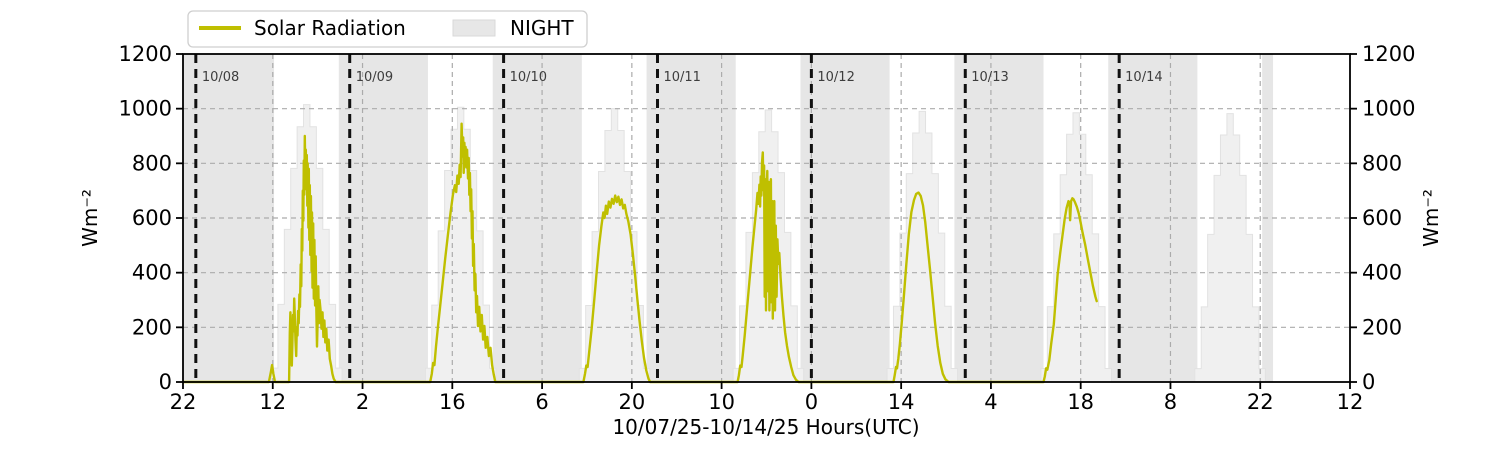 This screenshot has height=450, width=1500. I want to click on y-tick-label-right: 800, so click(1382, 163).